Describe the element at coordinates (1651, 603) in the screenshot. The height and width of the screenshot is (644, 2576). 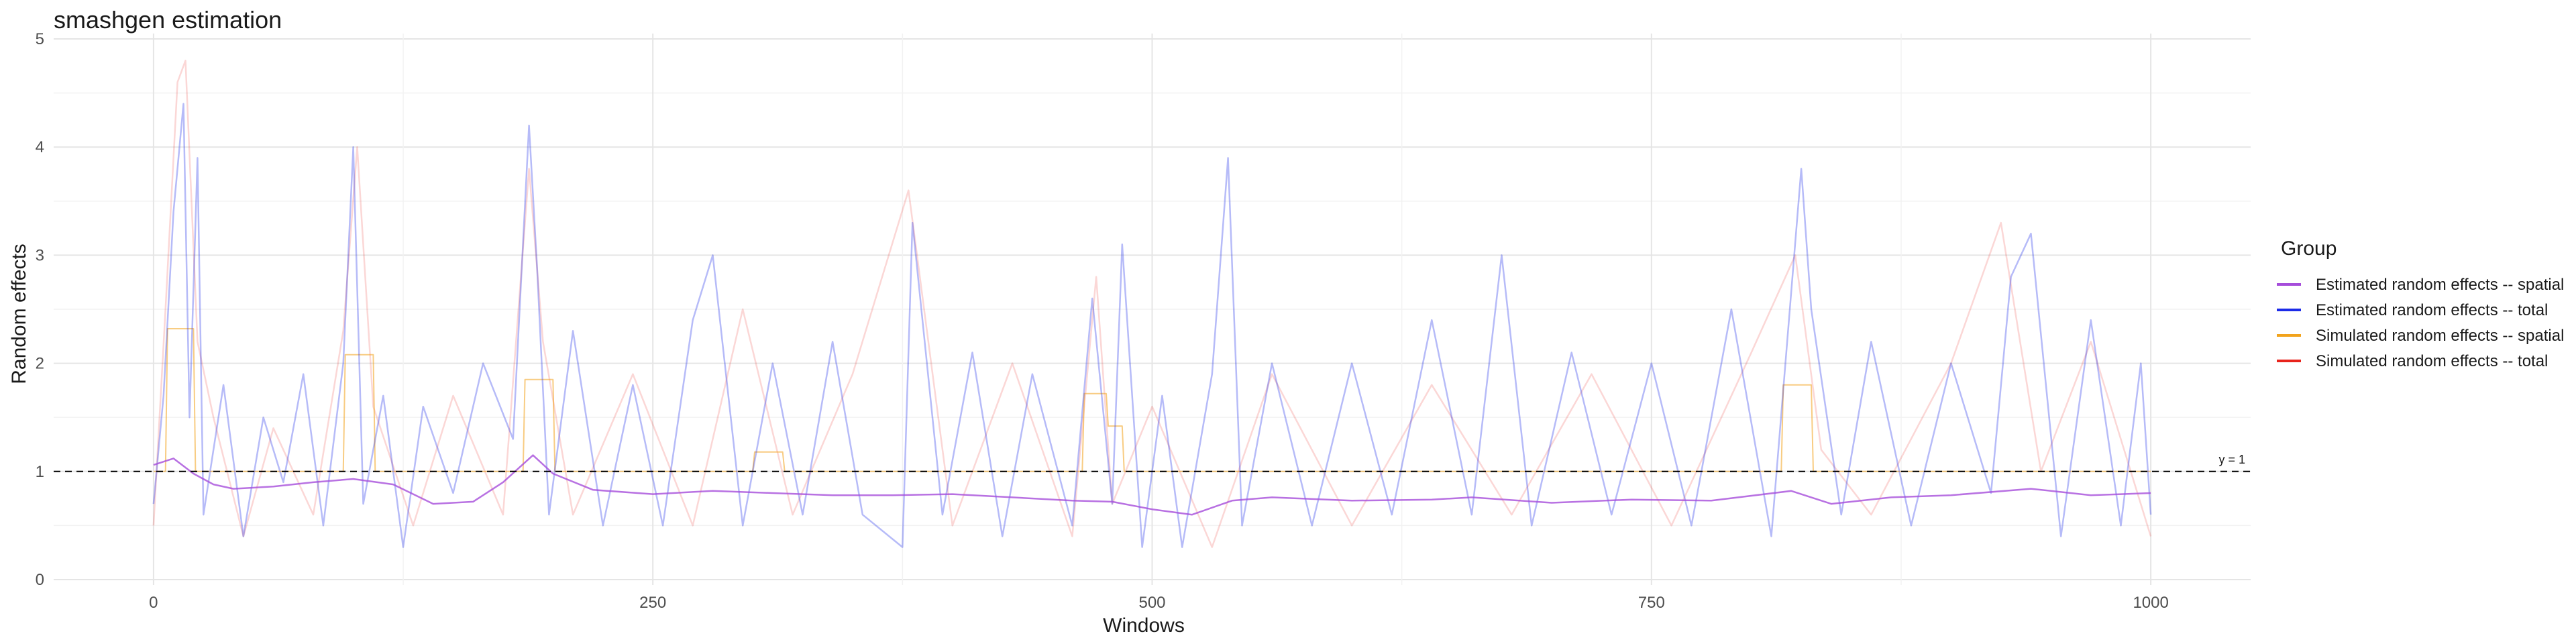
I see `x-tick-label: 750` at that location.